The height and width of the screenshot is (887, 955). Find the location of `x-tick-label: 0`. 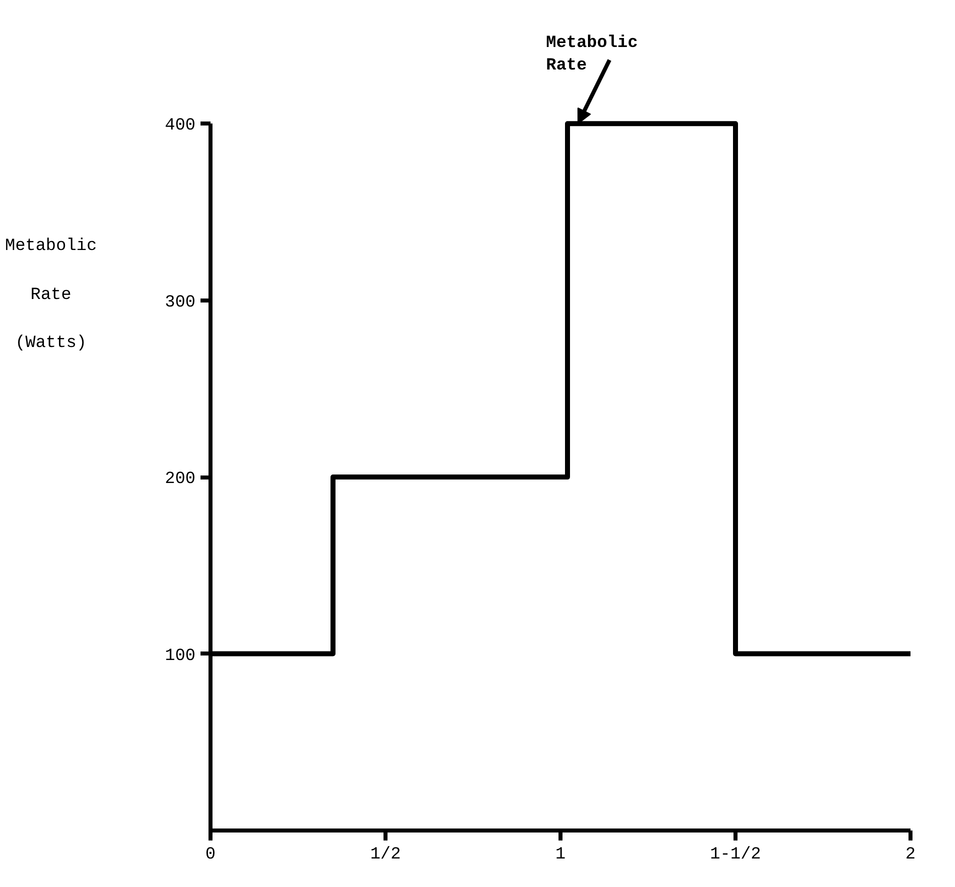

x-tick-label: 0 is located at coordinates (210, 855).